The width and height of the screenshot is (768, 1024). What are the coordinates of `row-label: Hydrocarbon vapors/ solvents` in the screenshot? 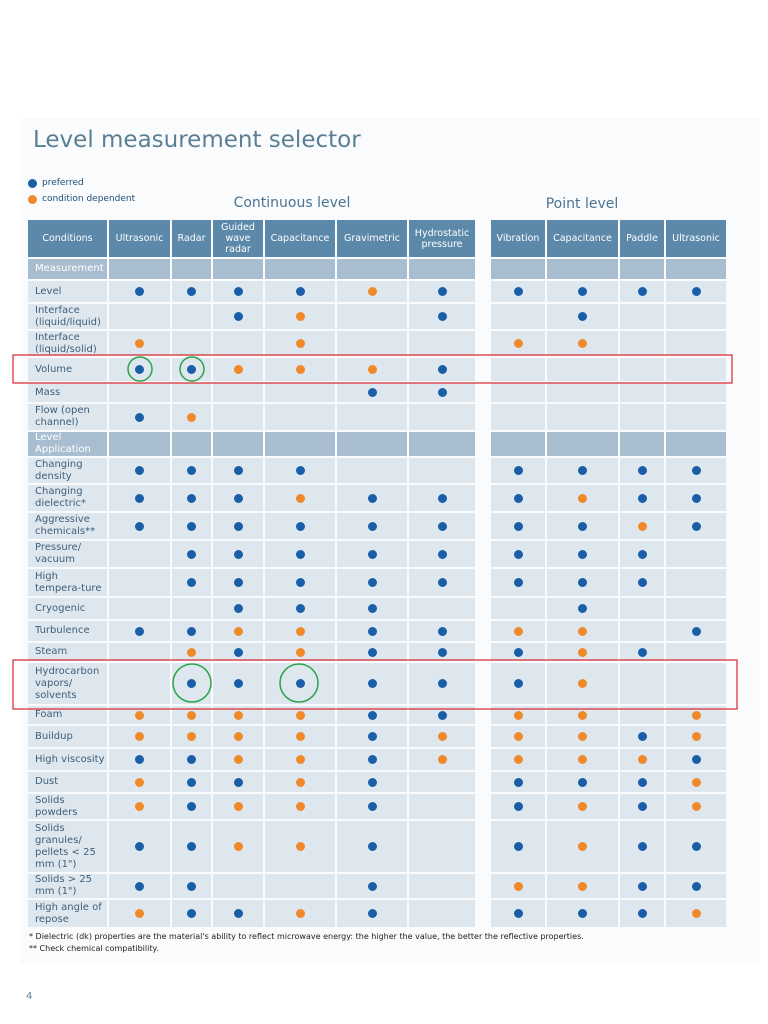 It's located at (67, 683).